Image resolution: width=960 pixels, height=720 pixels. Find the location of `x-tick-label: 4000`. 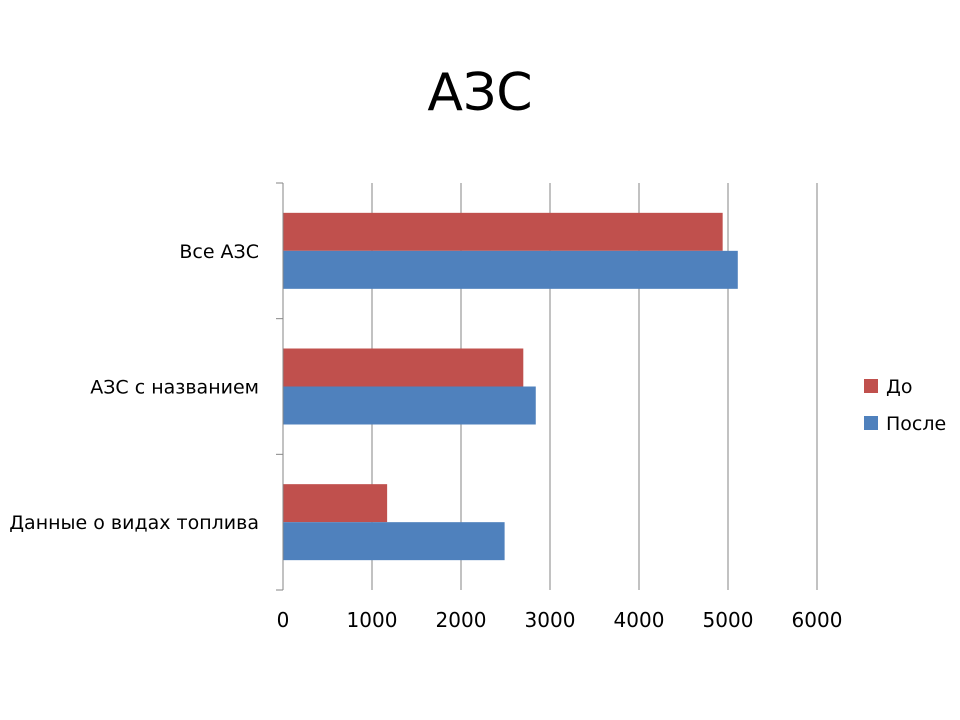

x-tick-label: 4000 is located at coordinates (639, 620).